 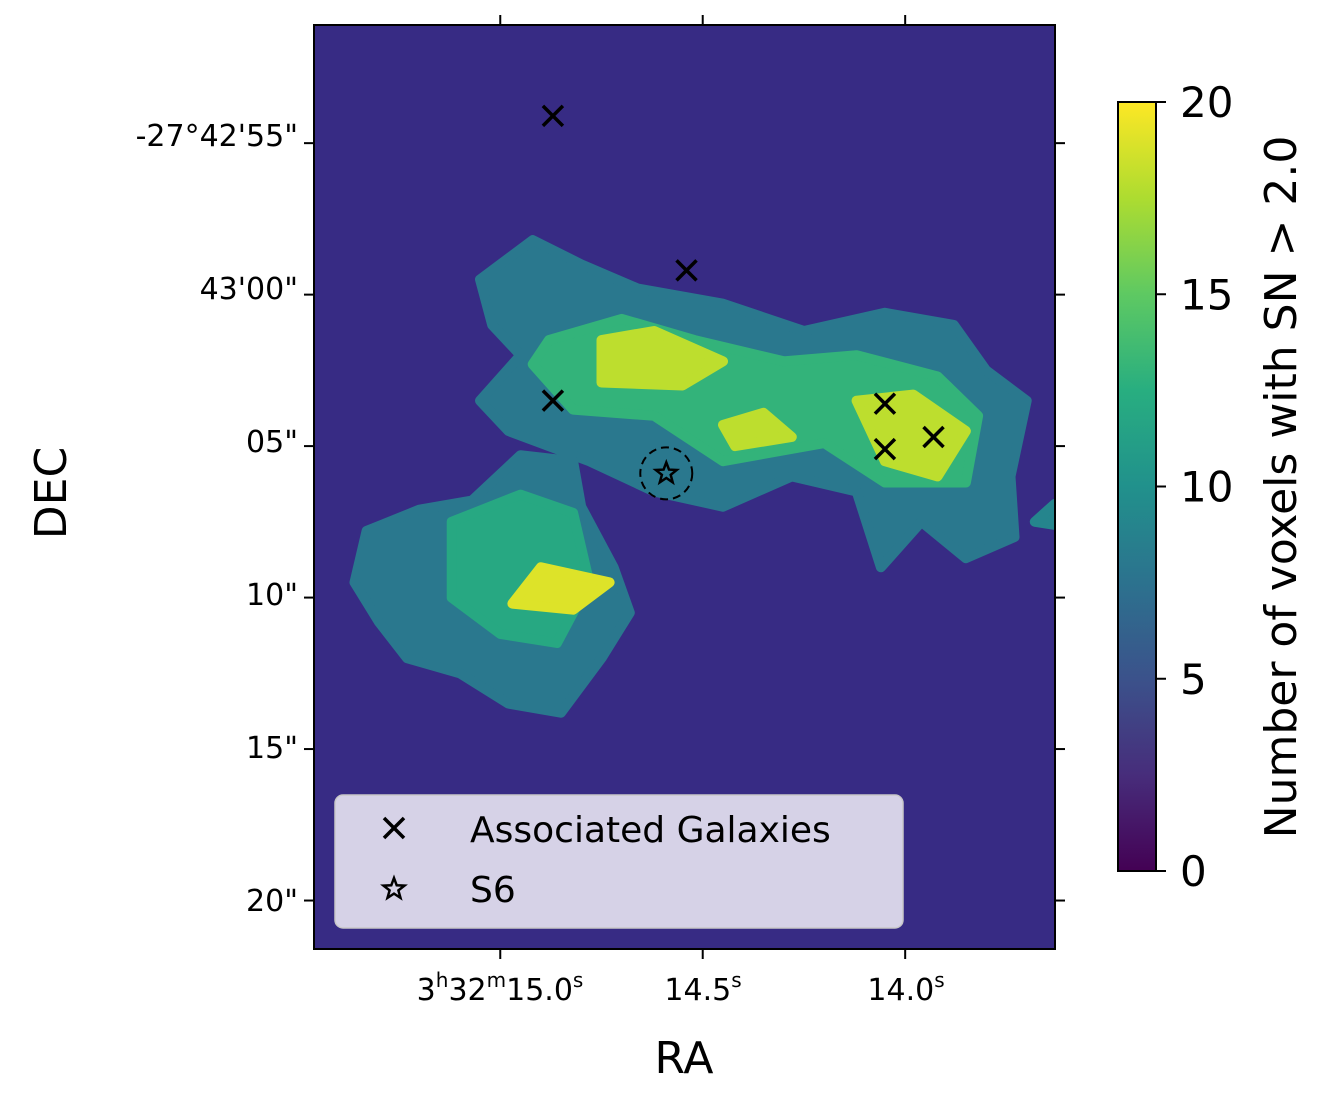 What do you see at coordinates (1281, 487) in the screenshot?
I see `colorbar-label: Number of voxels with SN > 2.0` at bounding box center [1281, 487].